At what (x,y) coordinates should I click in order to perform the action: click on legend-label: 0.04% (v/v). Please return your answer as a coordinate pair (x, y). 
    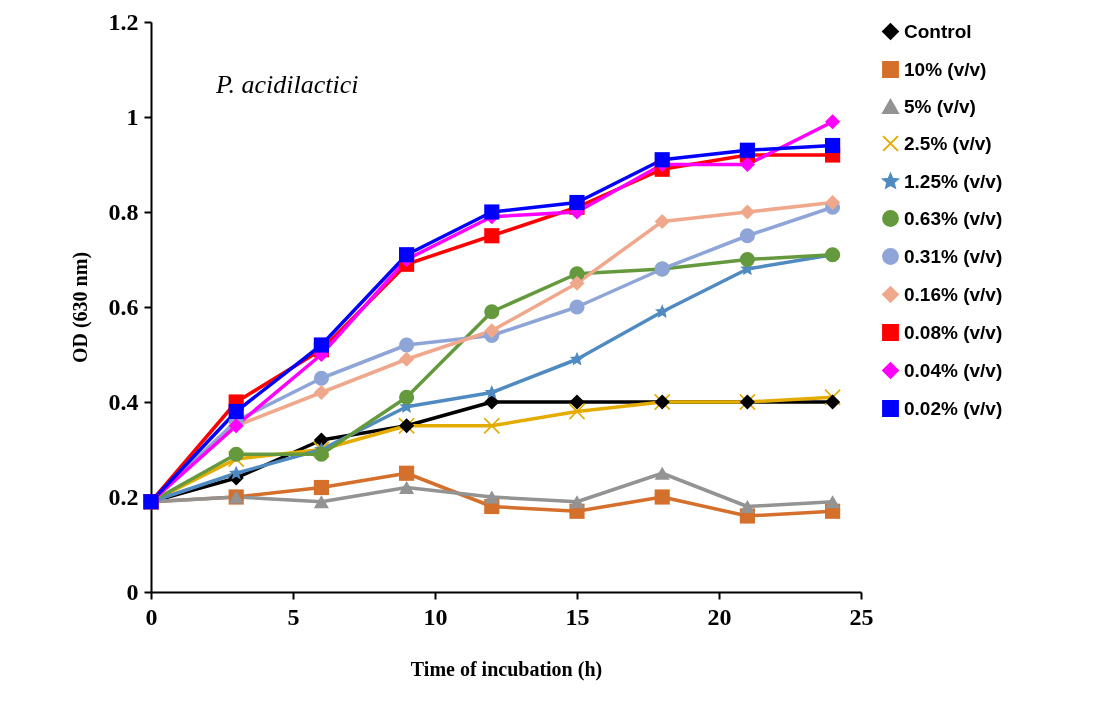
    Looking at the image, I should click on (953, 370).